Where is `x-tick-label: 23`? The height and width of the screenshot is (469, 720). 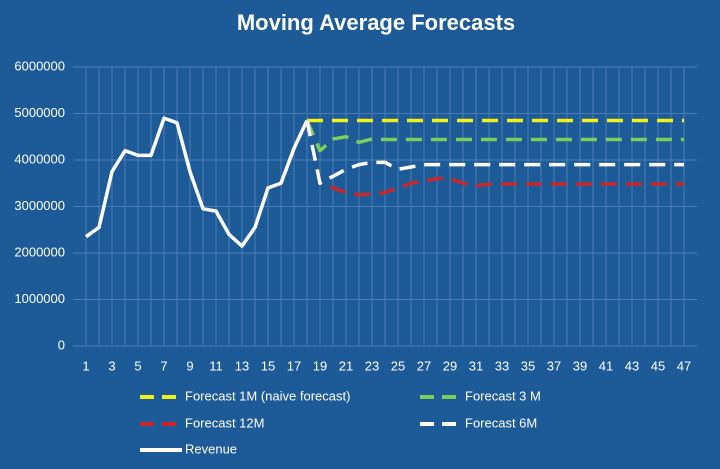 x-tick-label: 23 is located at coordinates (372, 365).